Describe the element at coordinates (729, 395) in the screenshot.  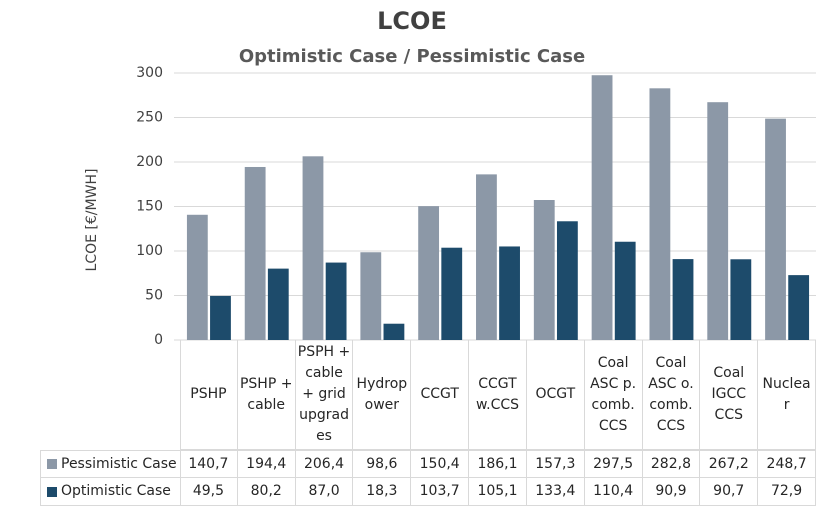
I see `category-label: Coal IGCC CCS` at that location.